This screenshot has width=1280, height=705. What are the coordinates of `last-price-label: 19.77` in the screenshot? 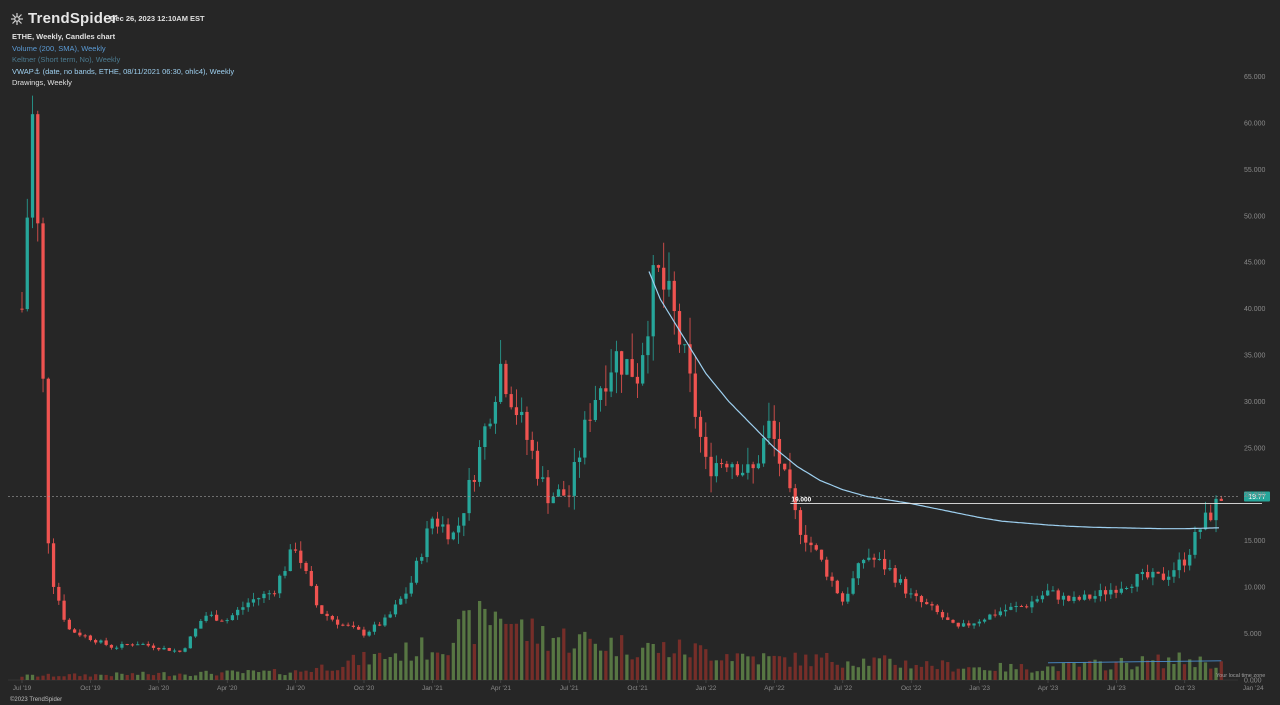 It's located at (1257, 497).